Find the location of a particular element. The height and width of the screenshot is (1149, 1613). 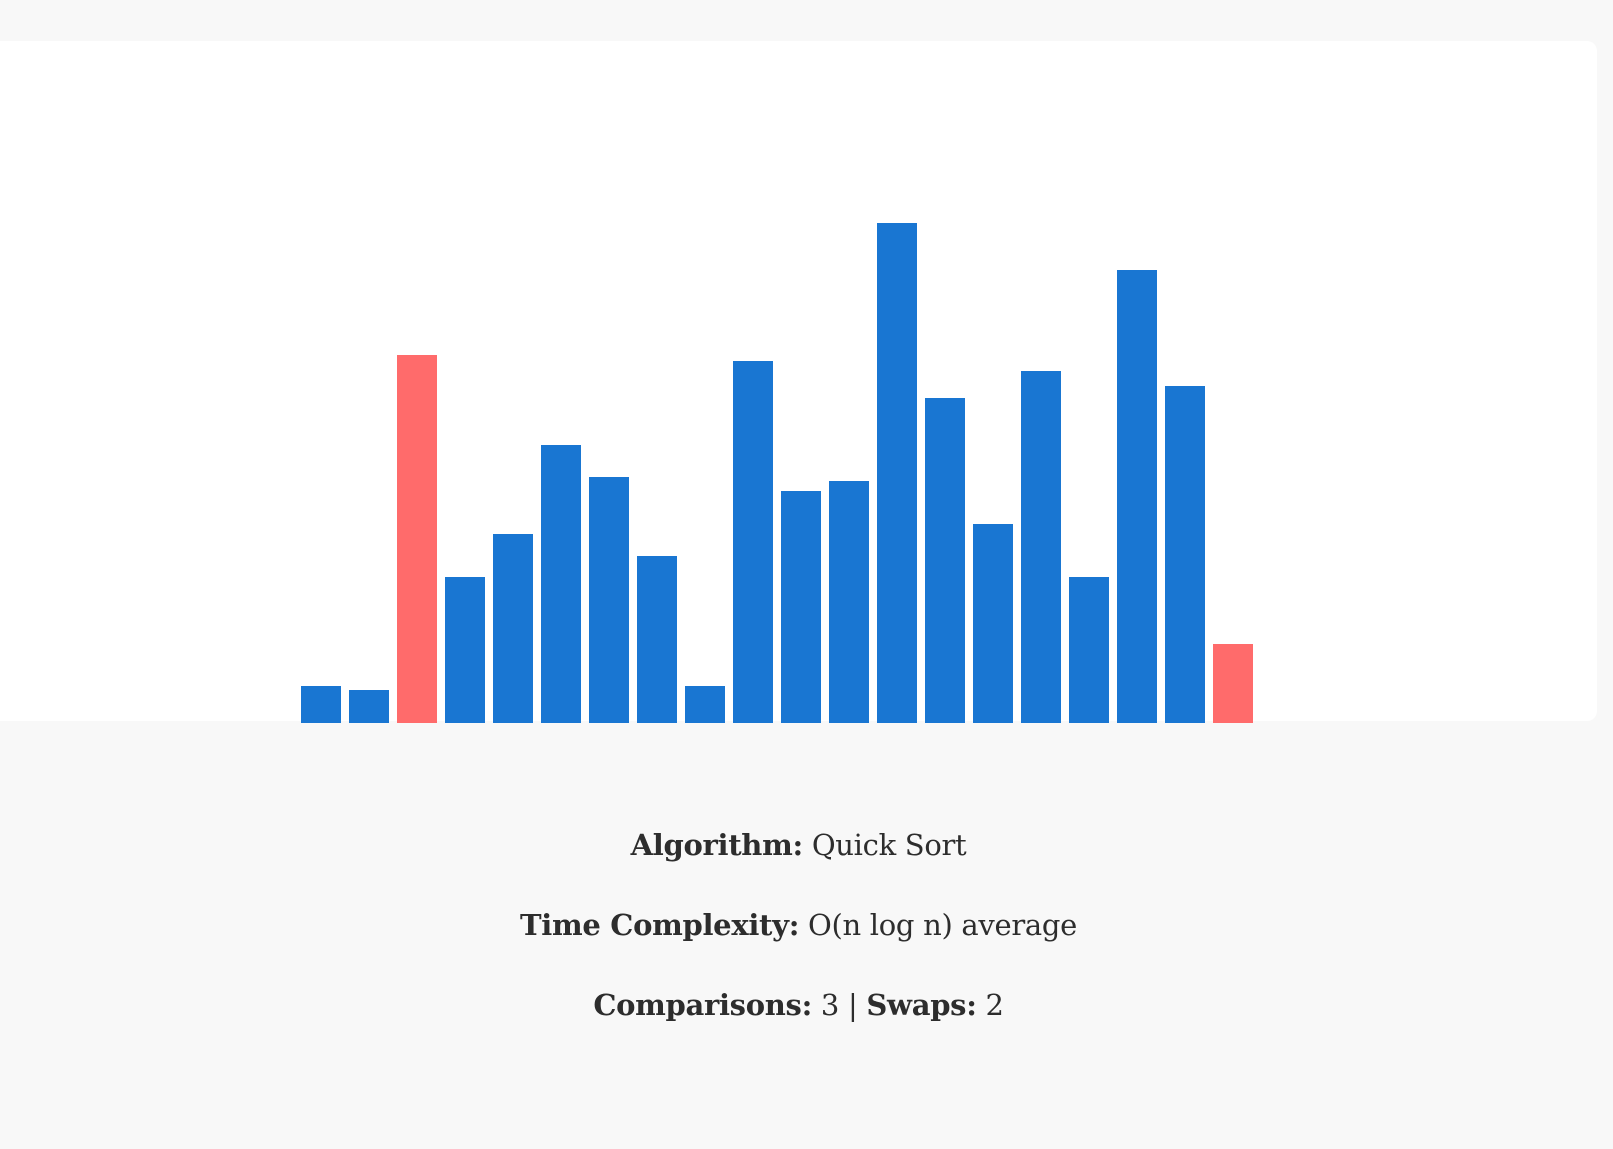

counters-line: Comparisons: 3 | Swaps: 2 is located at coordinates (798, 1005).